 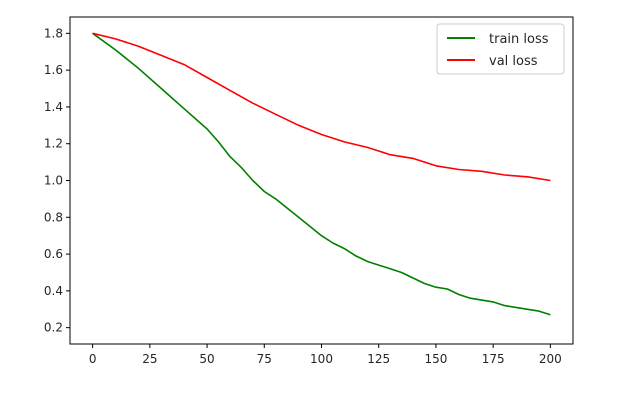 What do you see at coordinates (519, 39) in the screenshot?
I see `legend-label-train-loss: train loss` at bounding box center [519, 39].